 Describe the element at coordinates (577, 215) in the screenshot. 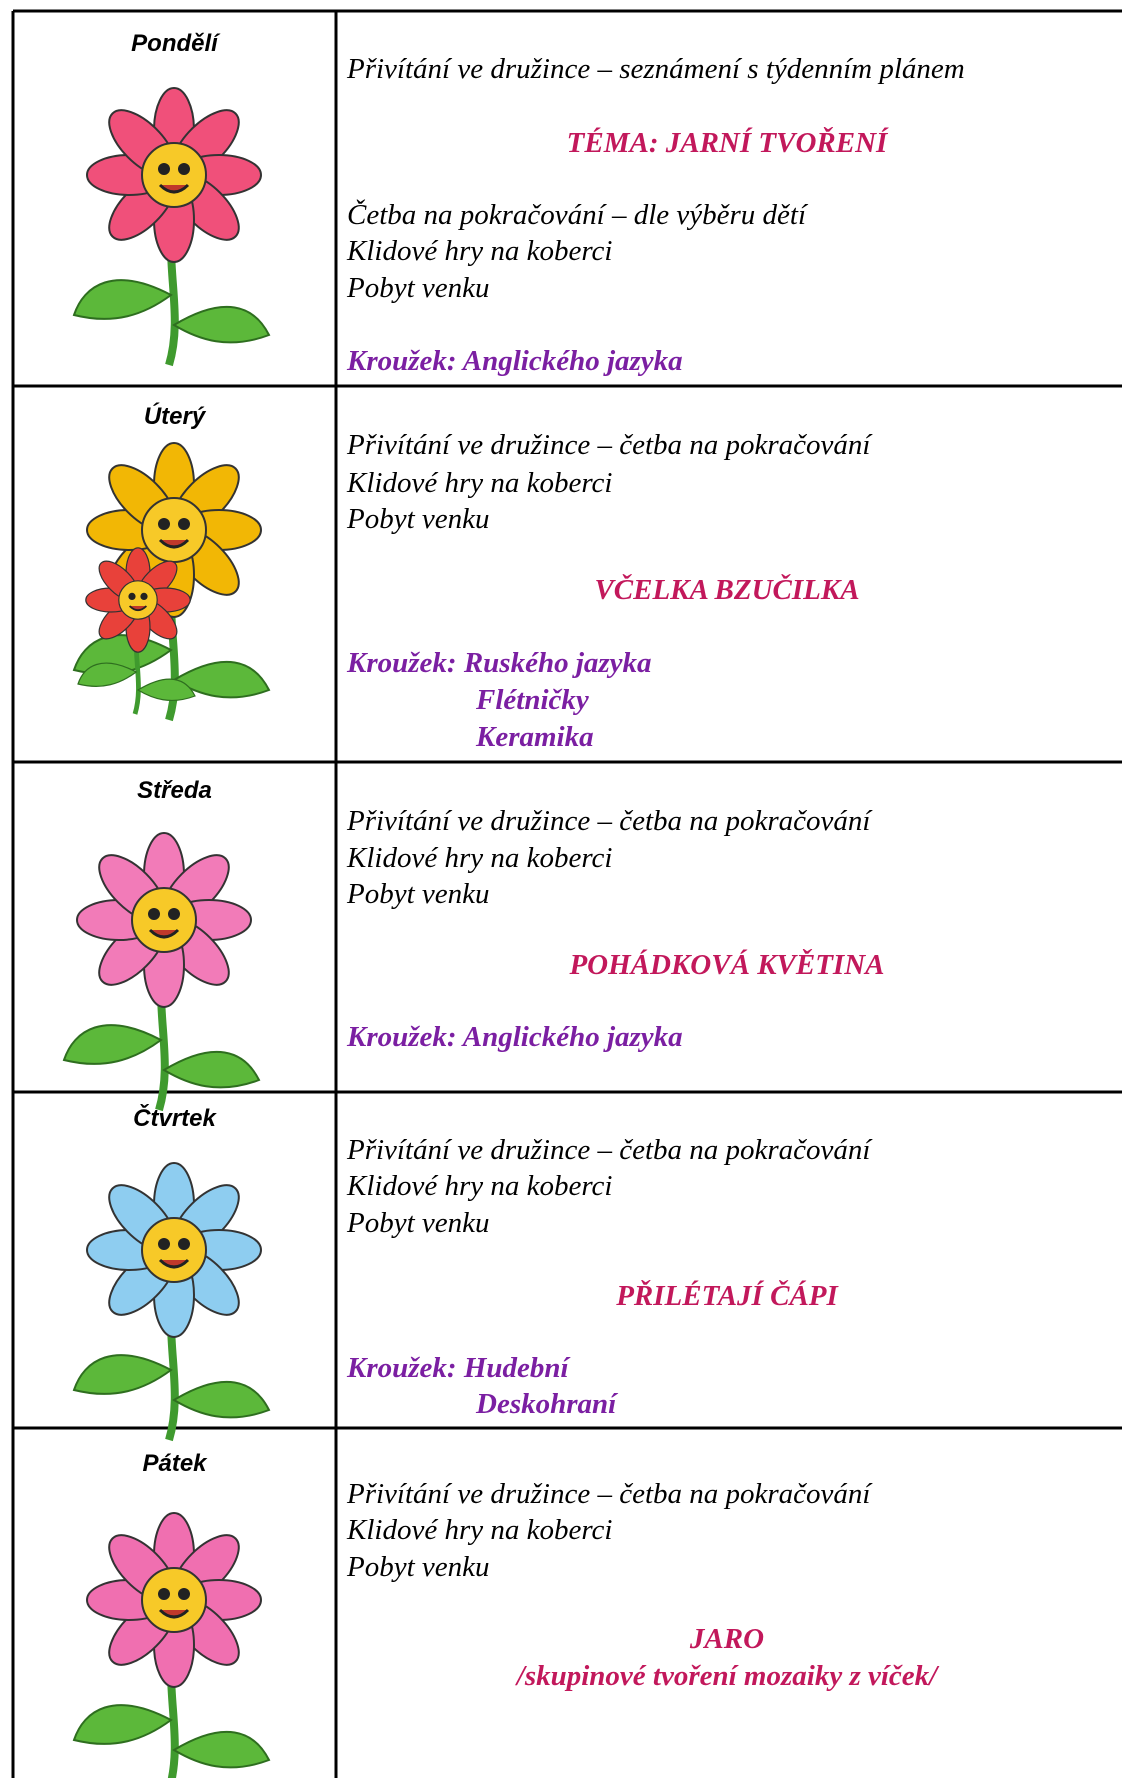

I see `activity: Četba na pokračování – dle výběru dětí` at that location.